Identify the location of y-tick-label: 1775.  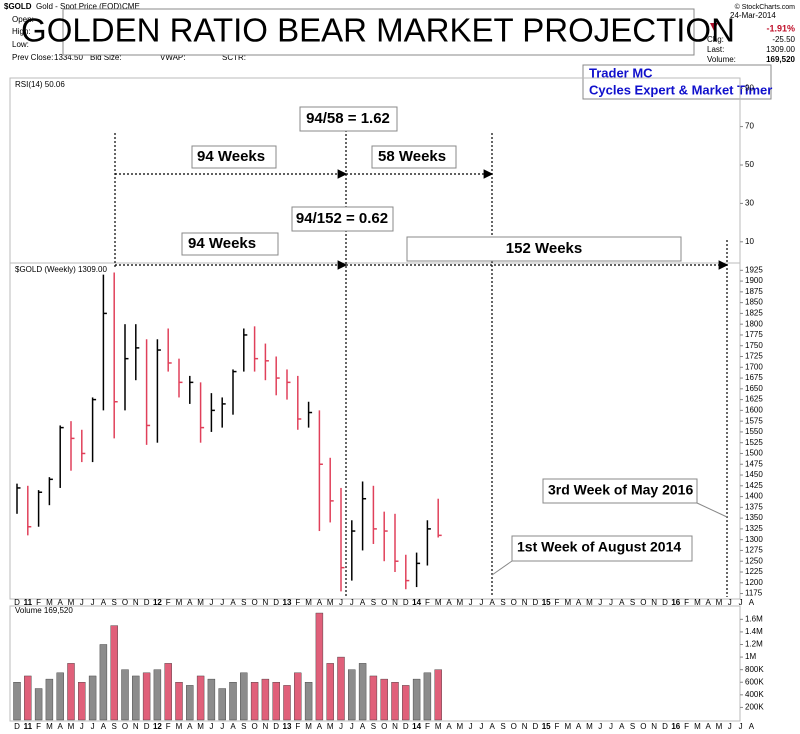
(754, 334).